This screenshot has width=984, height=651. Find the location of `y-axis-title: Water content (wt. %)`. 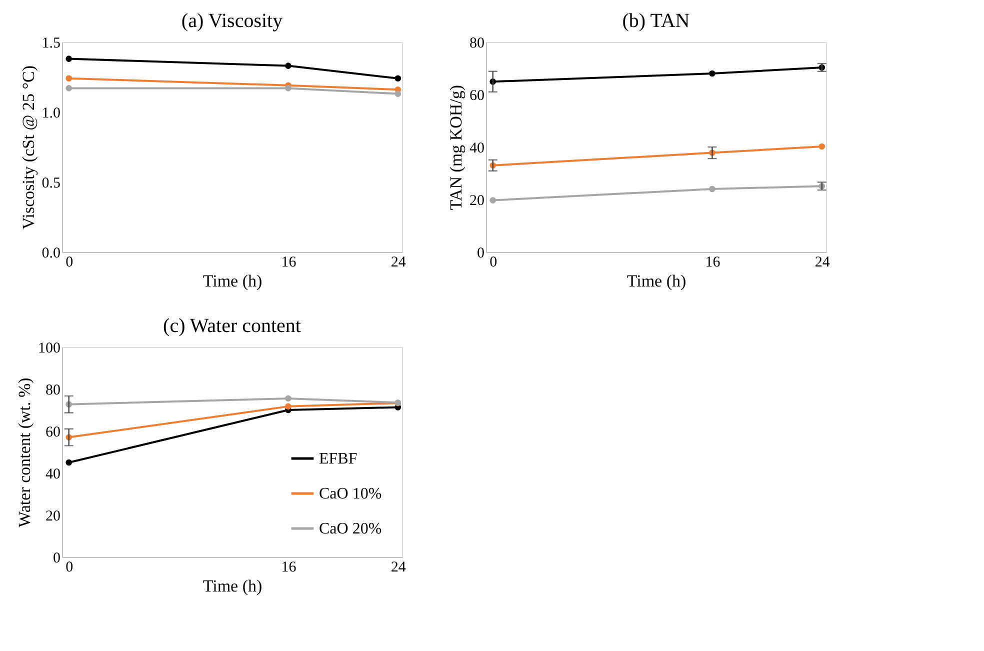

y-axis-title: Water content (wt. %) is located at coordinates (24, 453).